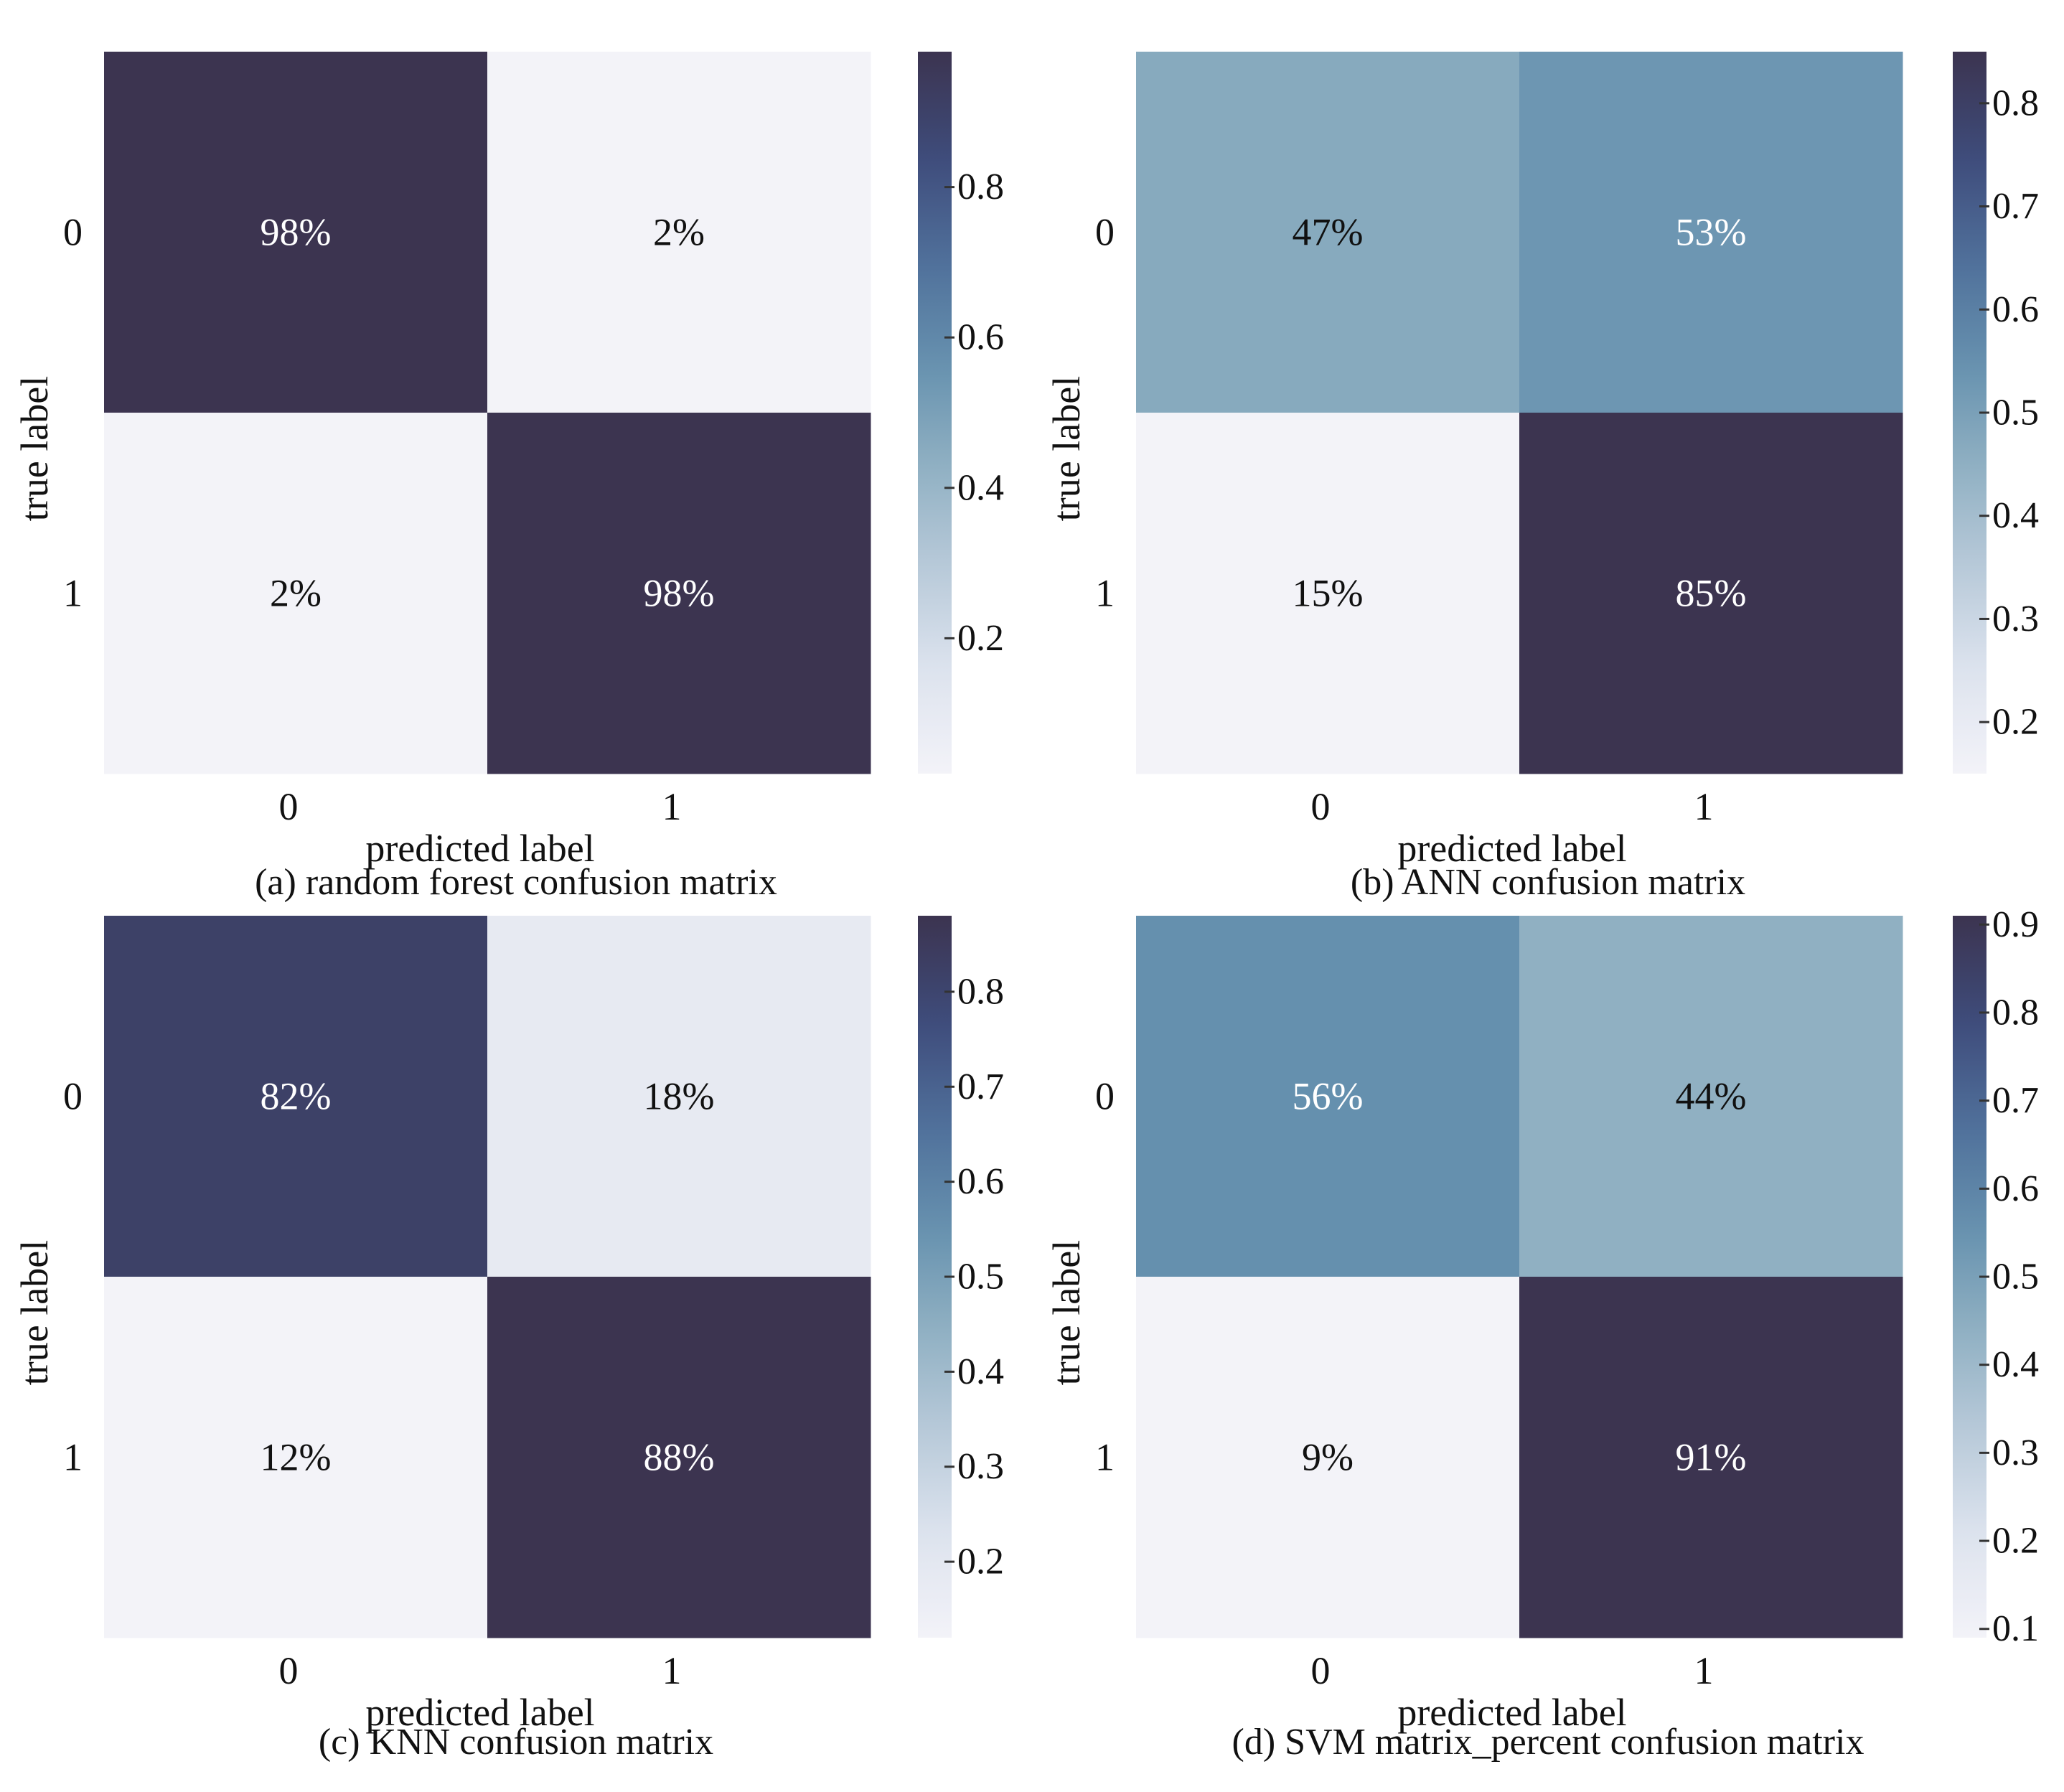 The image size is (2064, 1792). What do you see at coordinates (2015, 1628) in the screenshot?
I see `colorbar-tick-label: 0.1` at bounding box center [2015, 1628].